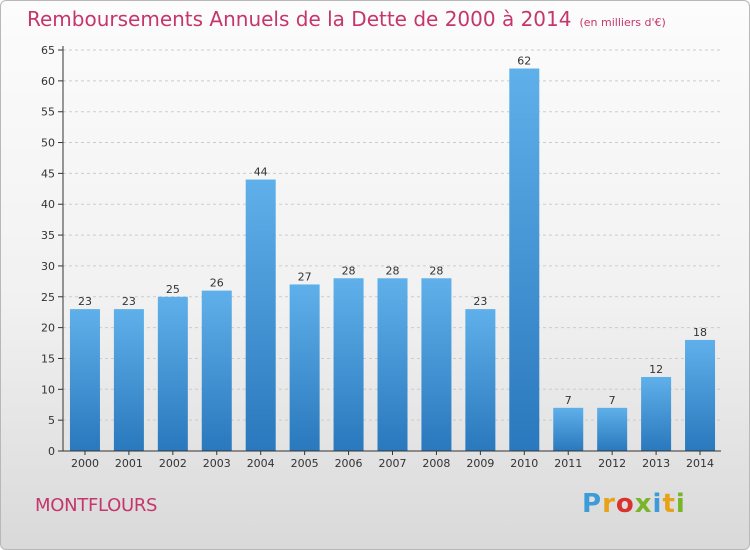  Describe the element at coordinates (129, 463) in the screenshot. I see `x-tick-label: 2001` at that location.